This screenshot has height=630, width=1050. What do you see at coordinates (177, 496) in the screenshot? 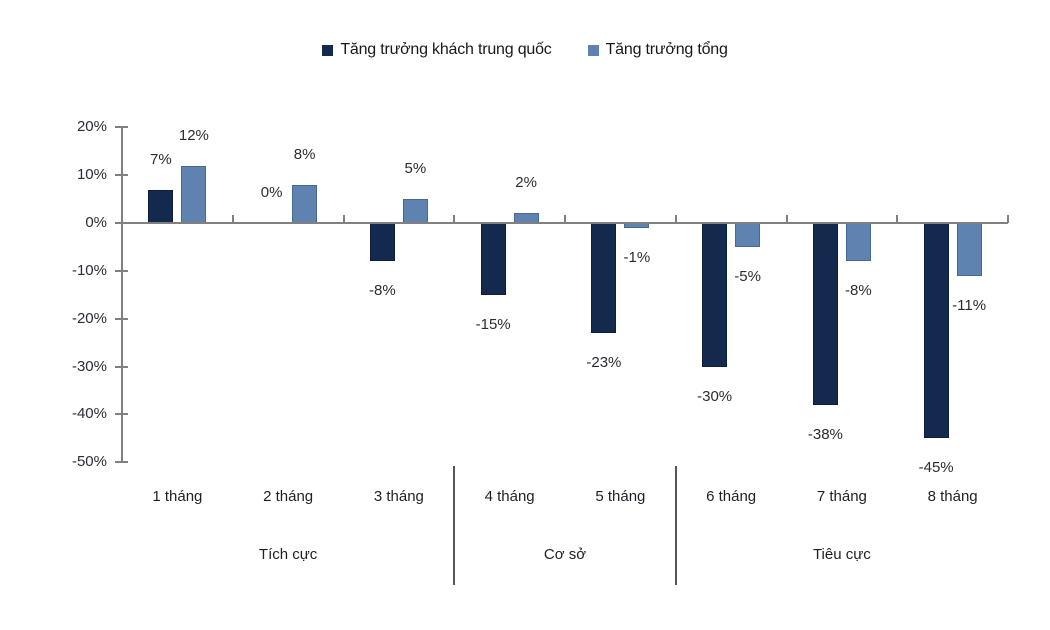
I see `category-label: 1 tháng` at bounding box center [177, 496].